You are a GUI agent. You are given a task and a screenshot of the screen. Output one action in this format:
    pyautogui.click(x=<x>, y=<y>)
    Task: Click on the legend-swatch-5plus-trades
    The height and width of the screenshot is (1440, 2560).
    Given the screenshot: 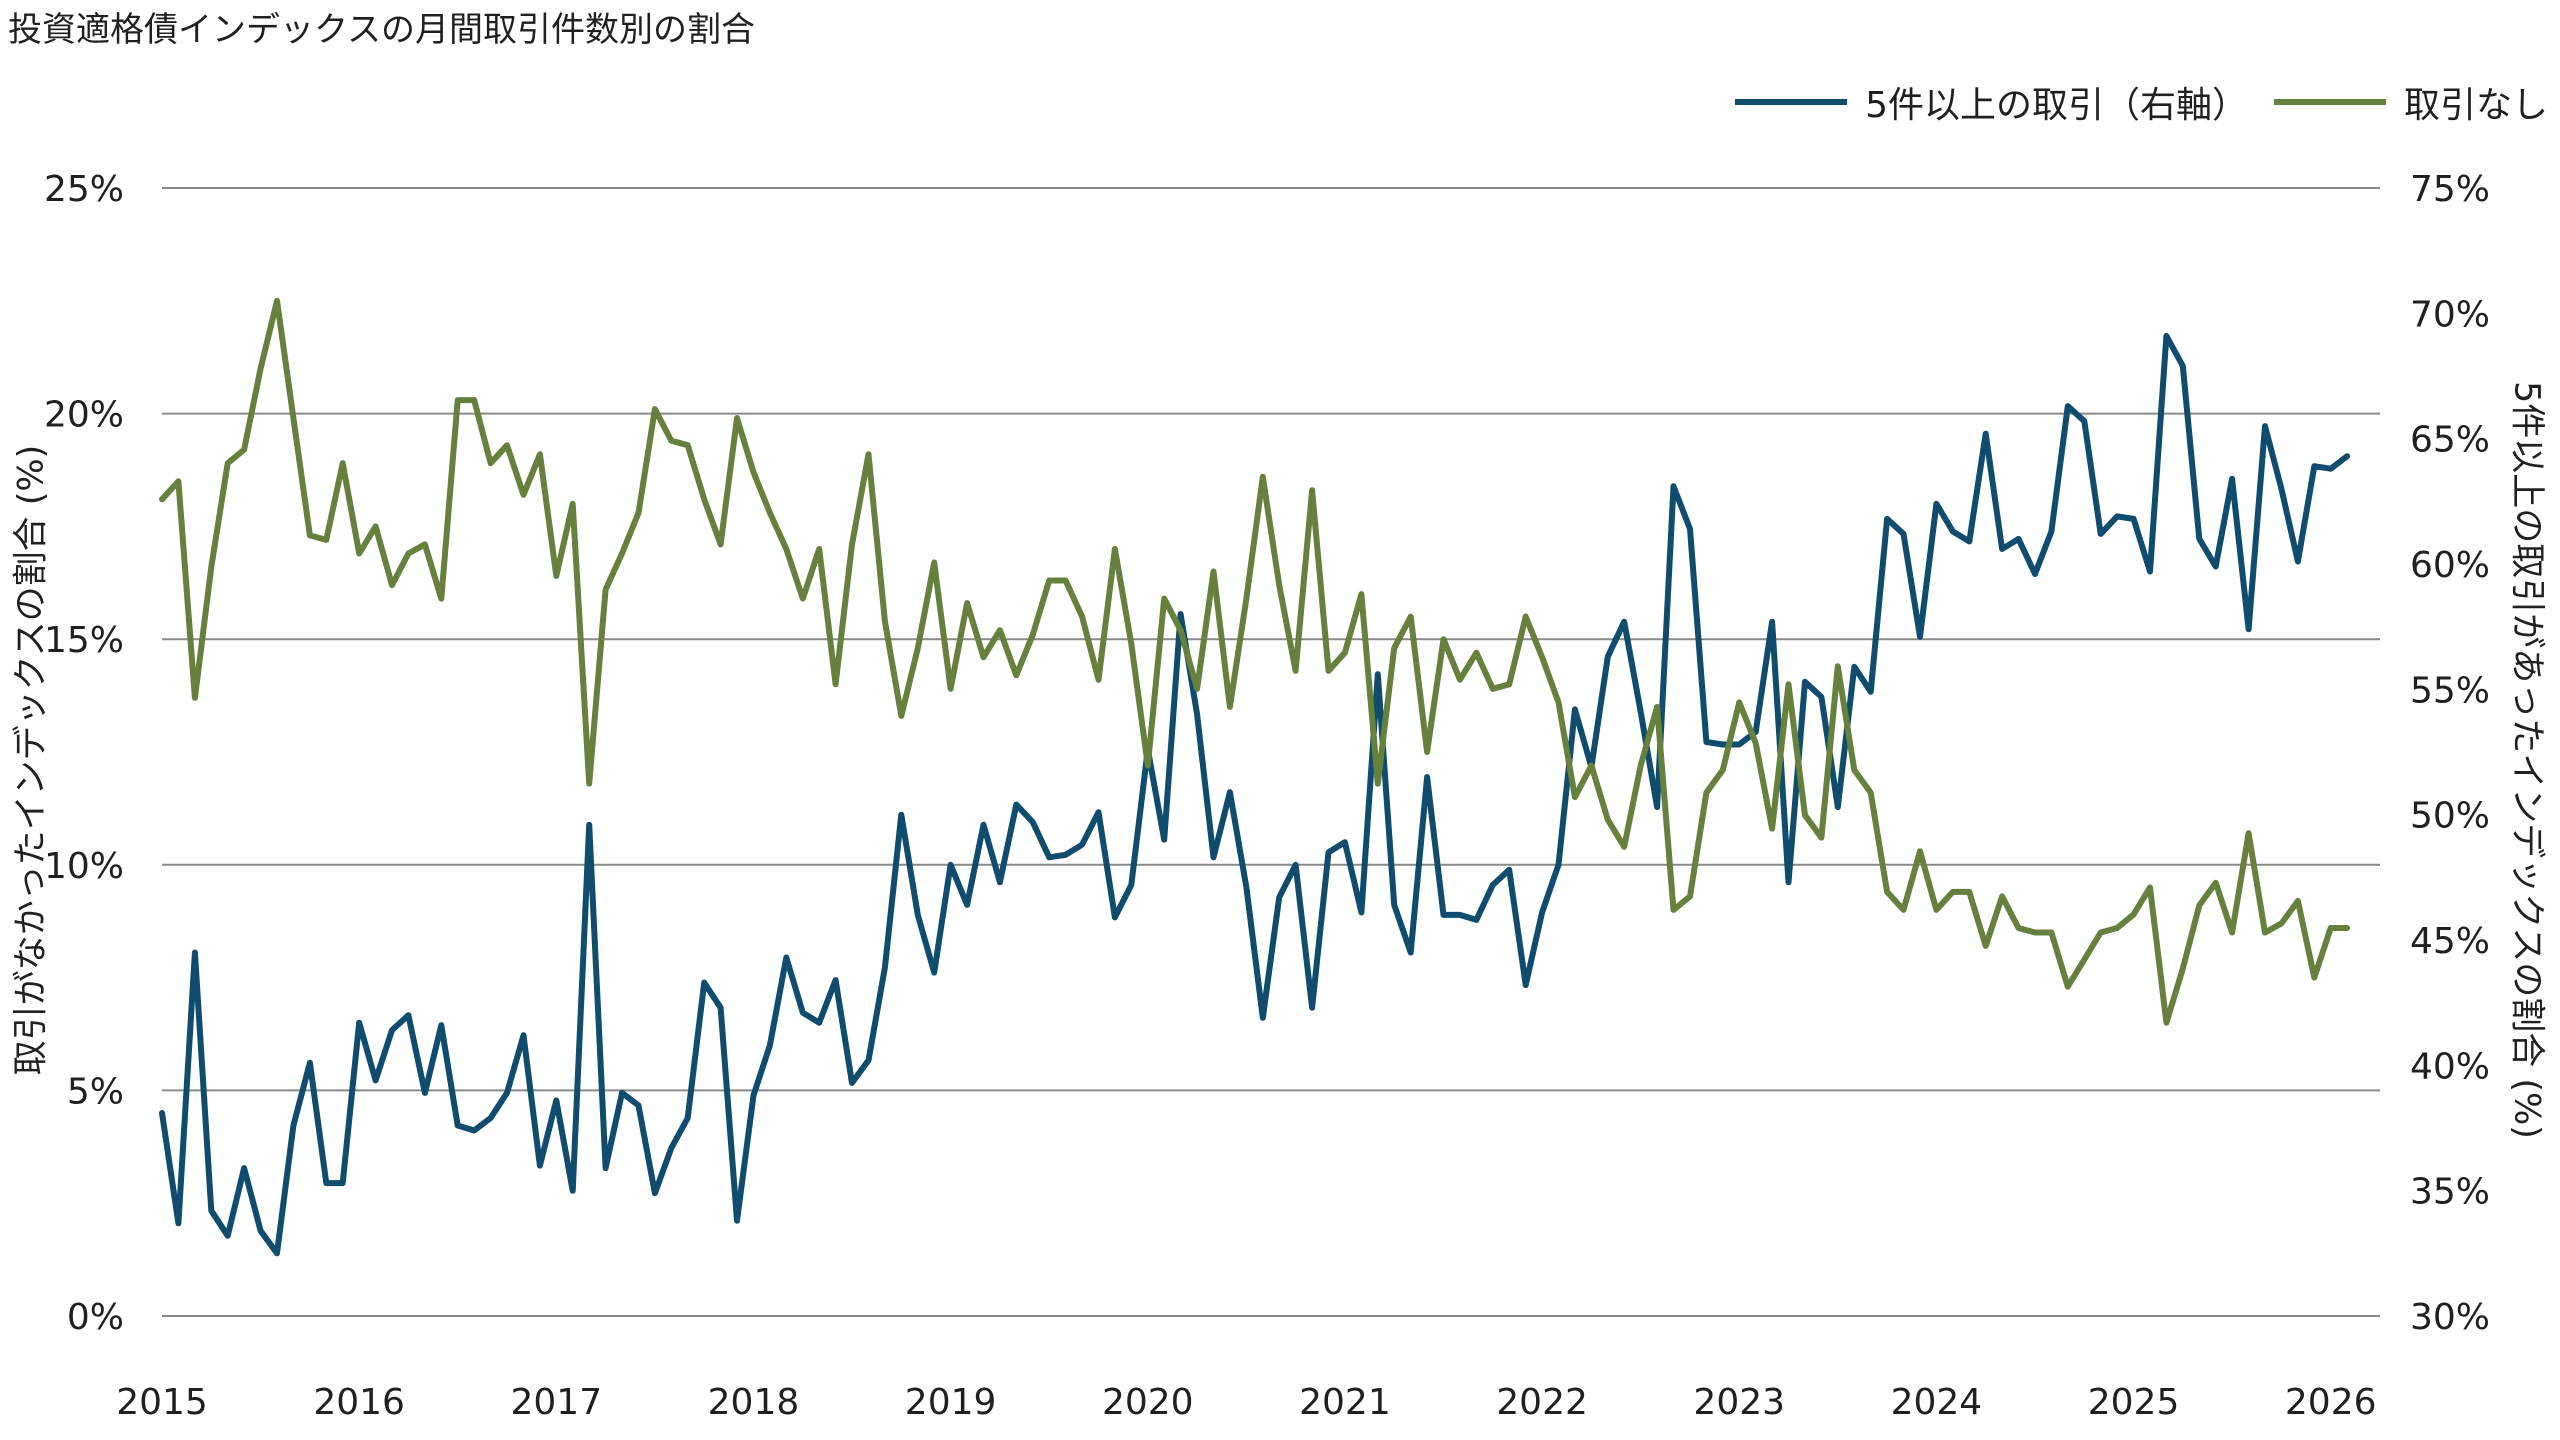 What is the action you would take?
    pyautogui.click(x=1791, y=102)
    